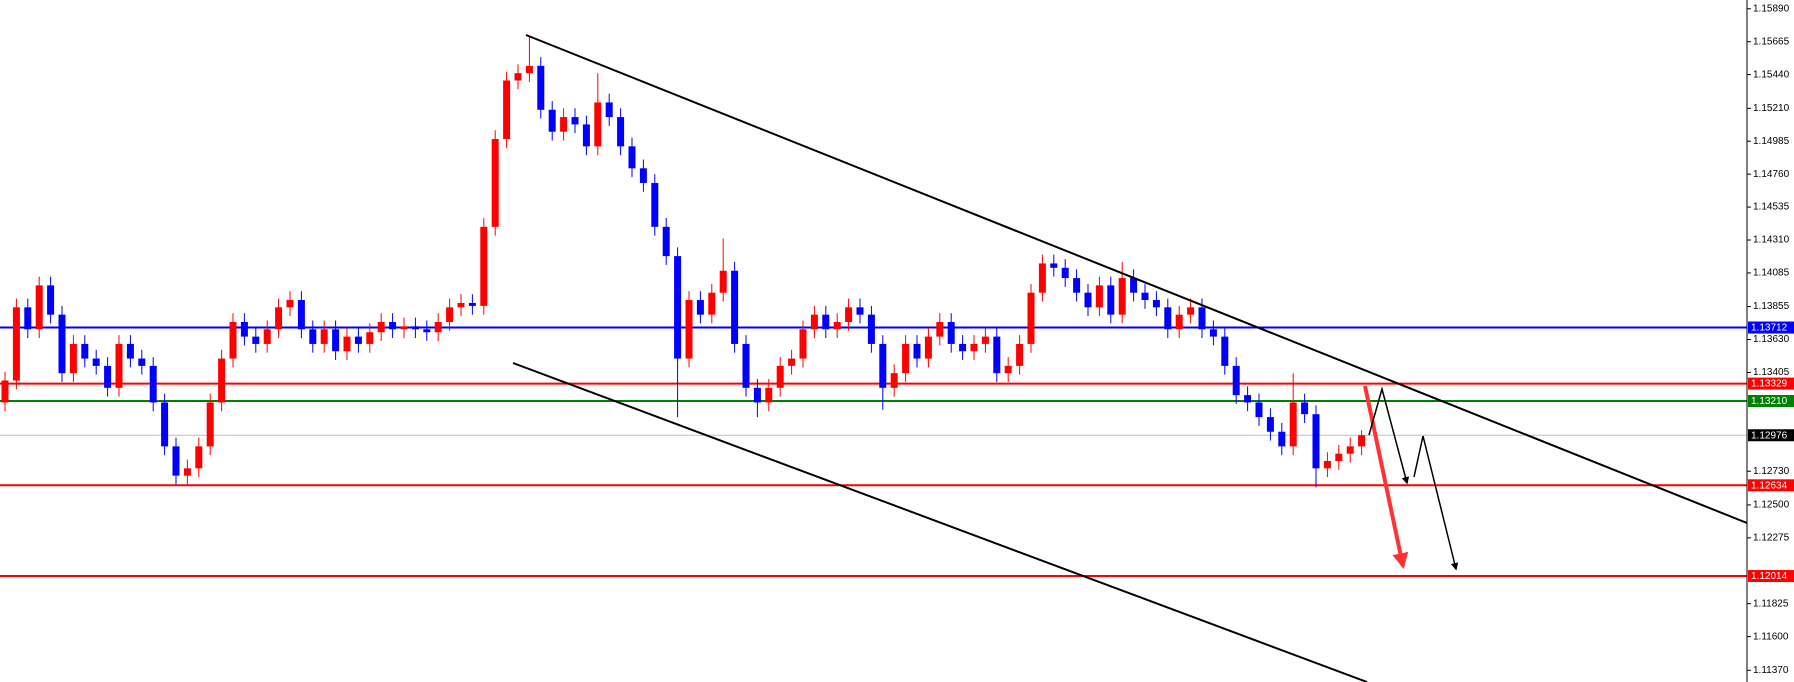  I want to click on y-tick-label: 1.11370, so click(1771, 670).